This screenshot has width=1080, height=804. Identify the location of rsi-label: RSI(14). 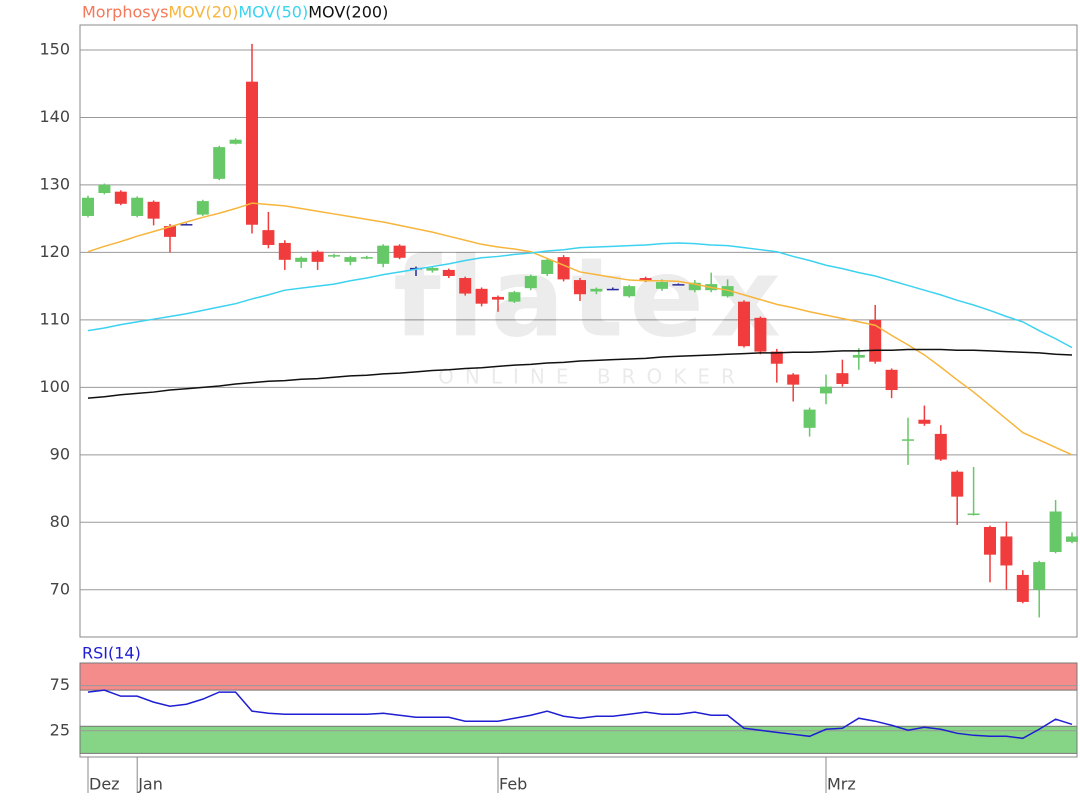
(111, 653).